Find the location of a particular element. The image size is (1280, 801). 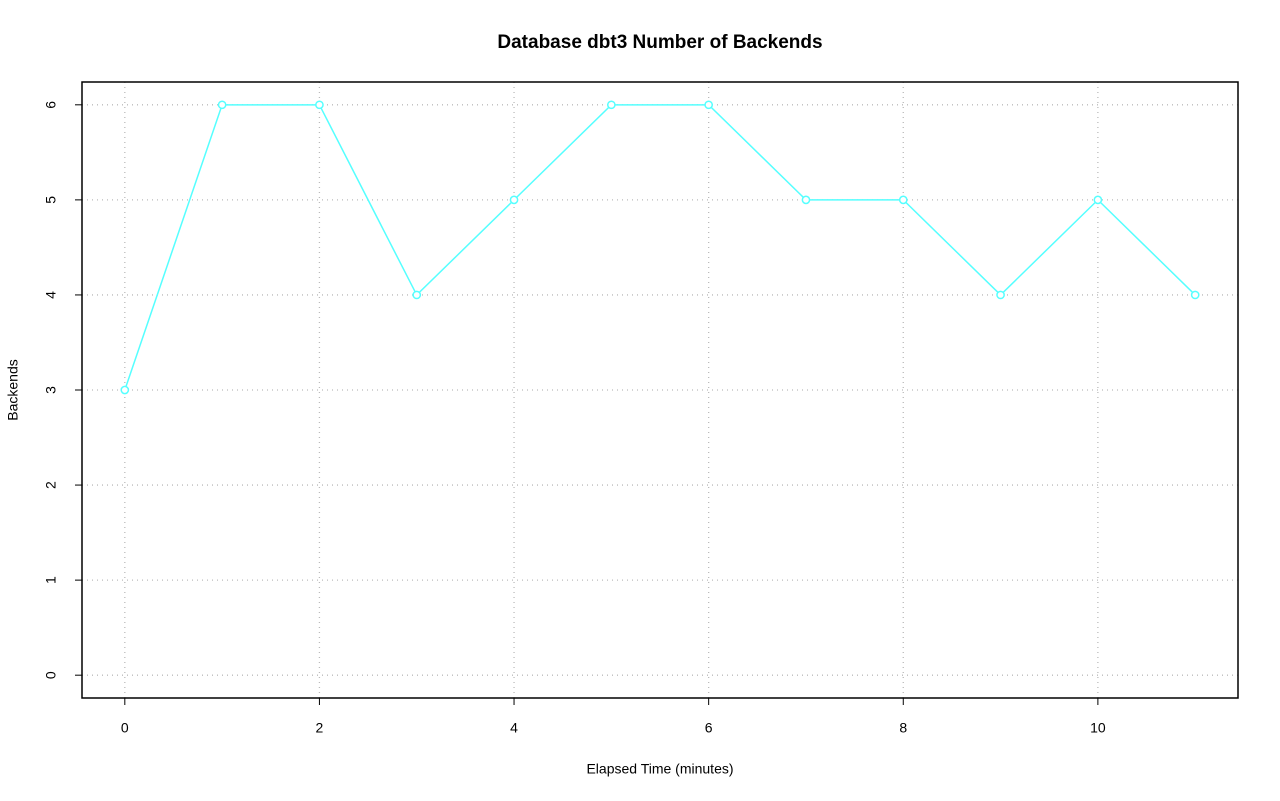

x-axis-label: Elapsed Time (minutes) is located at coordinates (659, 769).